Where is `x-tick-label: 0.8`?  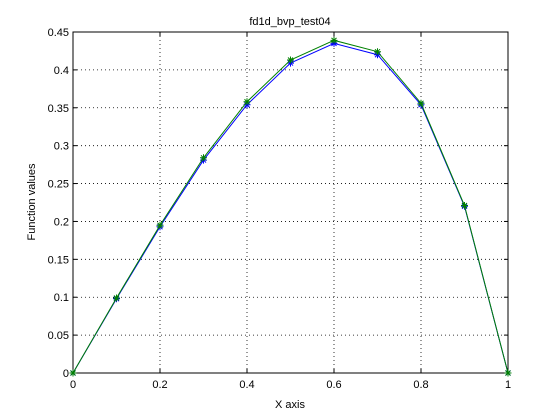
x-tick-label: 0.8 is located at coordinates (420, 385).